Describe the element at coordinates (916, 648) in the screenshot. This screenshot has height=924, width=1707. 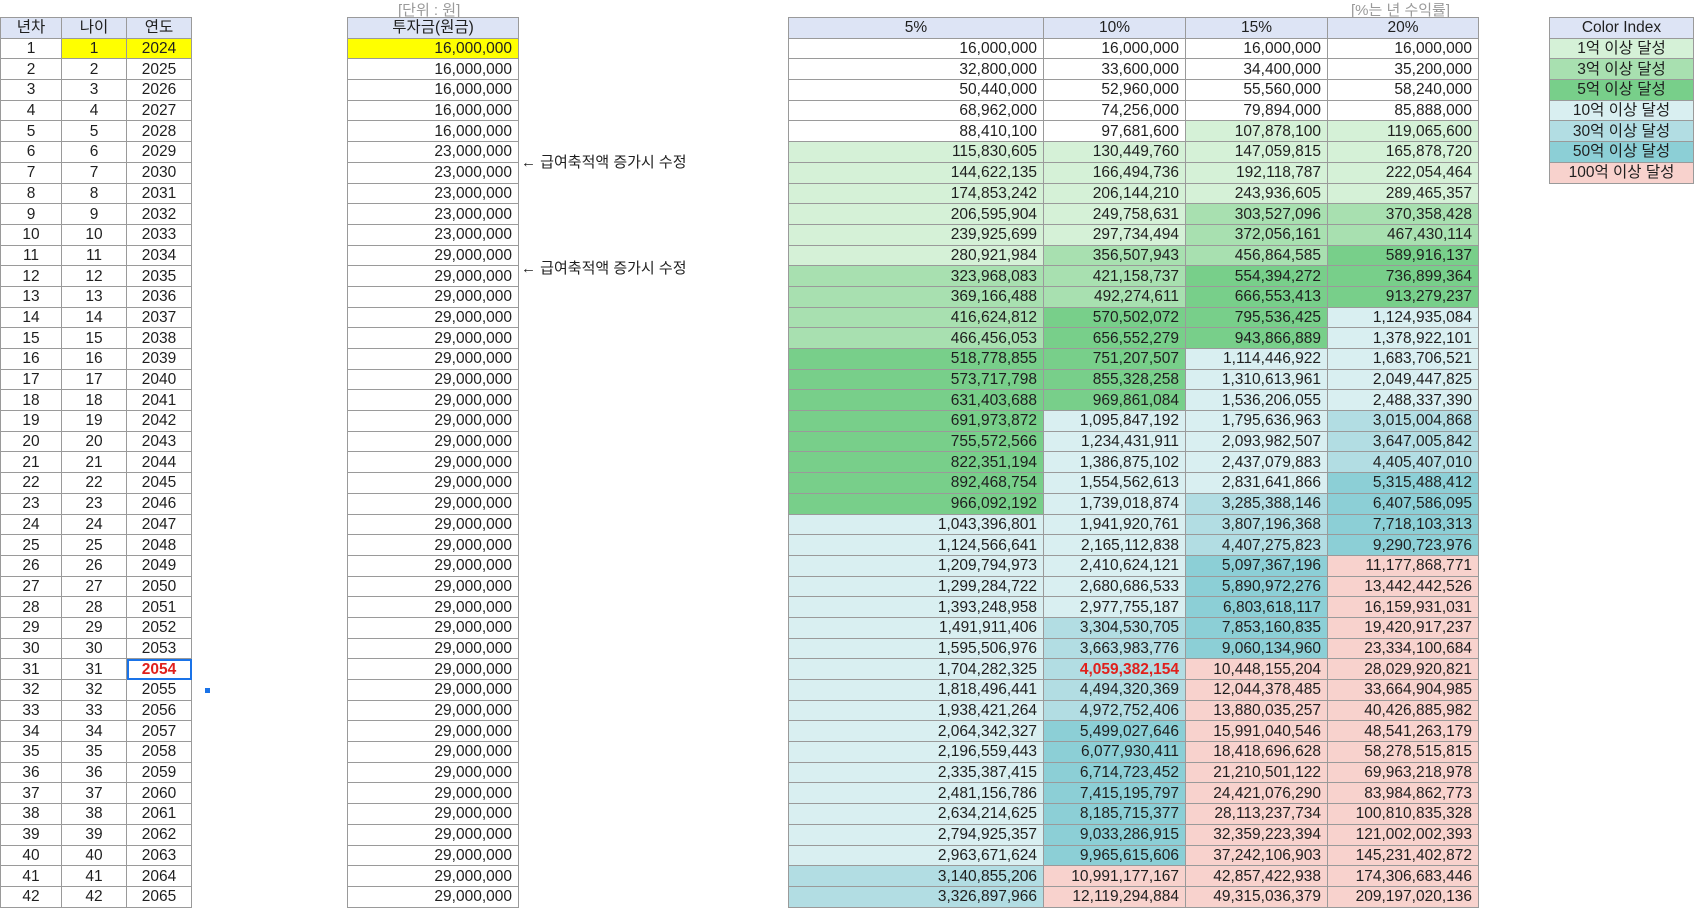
I see `accumulated-value-cell: 1,595,506,976` at that location.